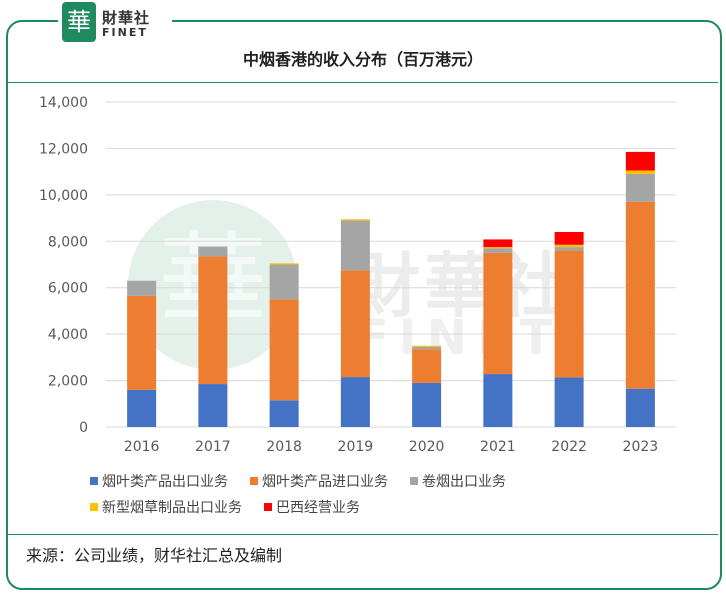 This screenshot has width=726, height=611. I want to click on legend-item: 卷烟出口业务, so click(458, 481).